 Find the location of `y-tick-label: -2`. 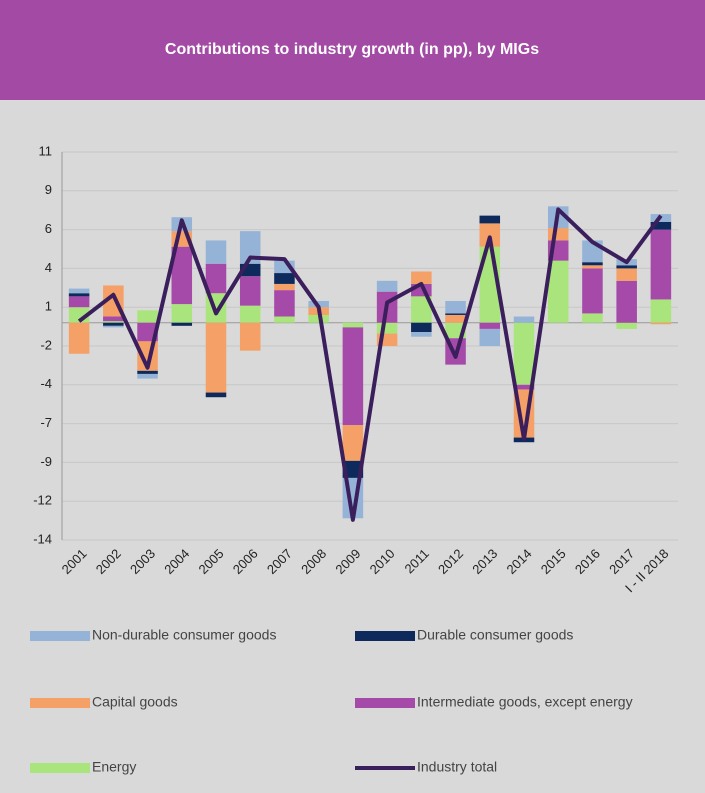

y-tick-label: -2 is located at coordinates (46, 344).